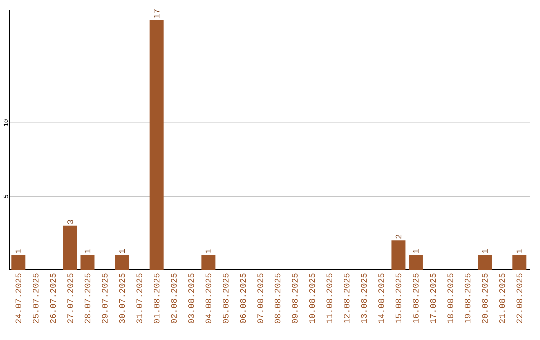  I want to click on x-tick-label: 09.08.2025, so click(295, 299).